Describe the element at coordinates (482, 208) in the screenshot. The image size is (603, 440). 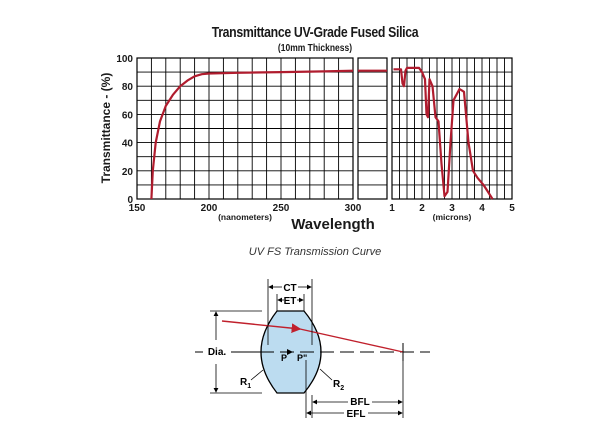
I see `x-tick-label: 4` at that location.